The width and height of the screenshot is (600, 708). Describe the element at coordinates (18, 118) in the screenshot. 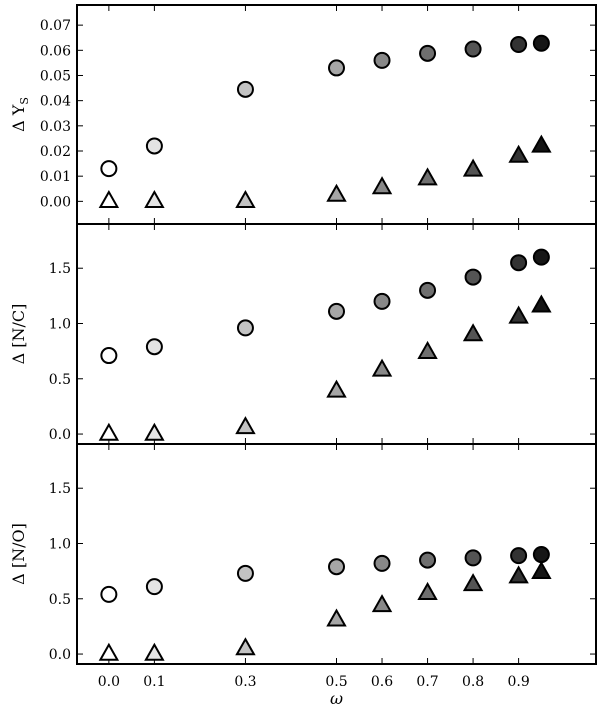

I see `y-axis-label-text: Δ Y` at that location.